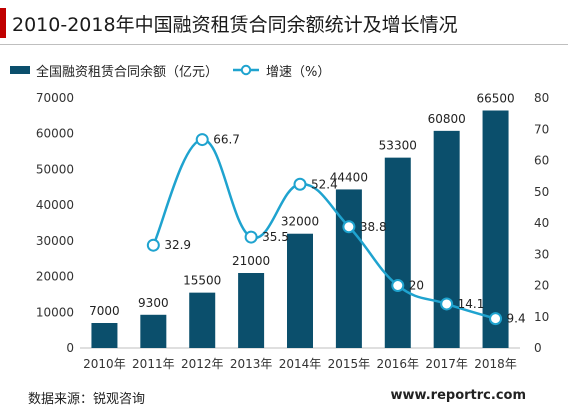  What do you see at coordinates (127, 72) in the screenshot?
I see `legend-bar-label: 全国融资租赁合同余额（亿元）` at bounding box center [127, 72].